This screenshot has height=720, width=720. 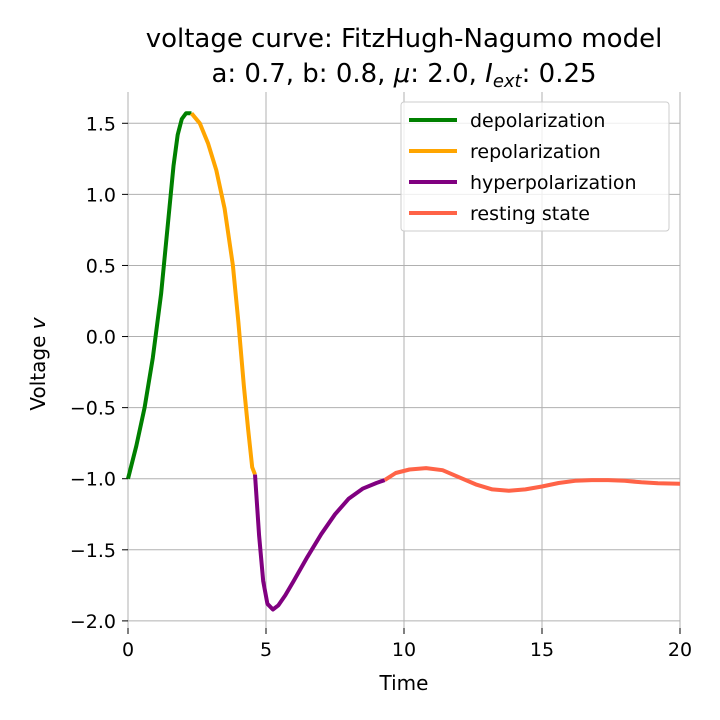 I want to click on chart-title-line1: voltage curve: FitzHugh-Nagumo model, so click(x=404, y=39).